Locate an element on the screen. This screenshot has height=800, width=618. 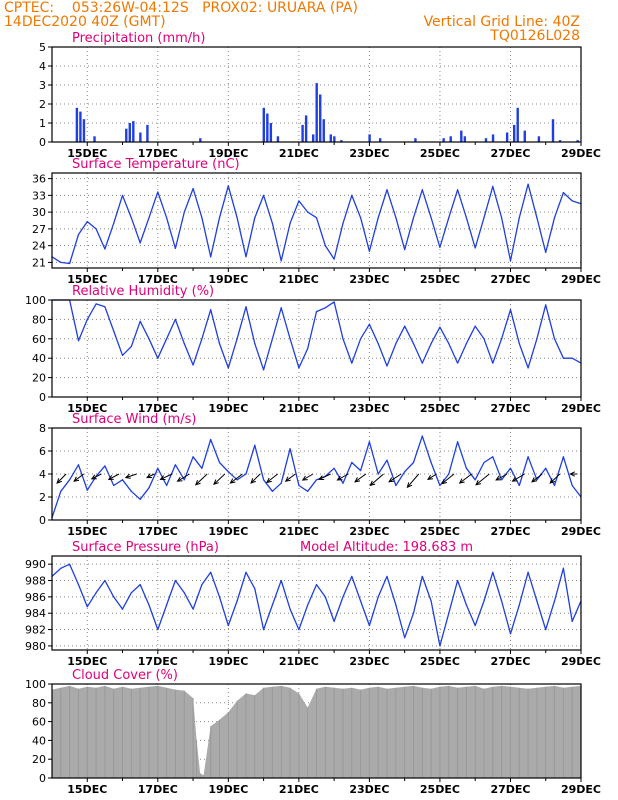
panel3-ytick-label-2: 40 is located at coordinates (39, 358).